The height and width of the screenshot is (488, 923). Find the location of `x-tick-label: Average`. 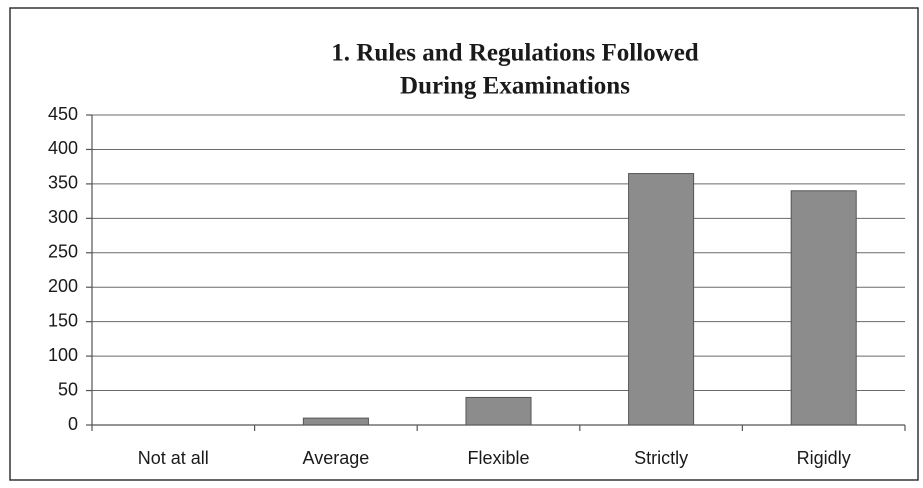

x-tick-label: Average is located at coordinates (336, 458).